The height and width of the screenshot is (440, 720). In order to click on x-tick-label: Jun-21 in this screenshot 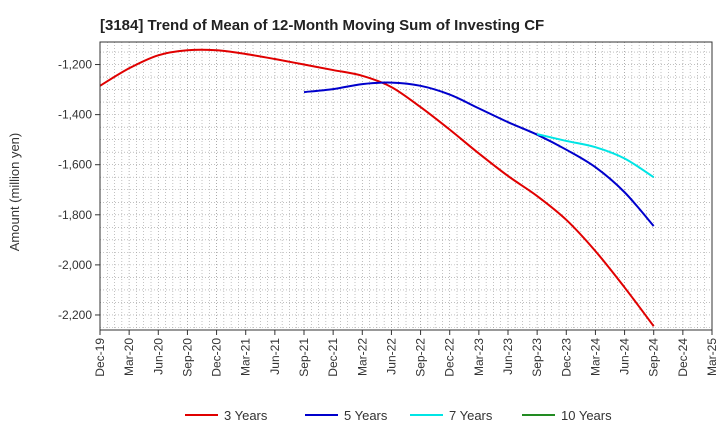, I will do `click(275, 356)`.